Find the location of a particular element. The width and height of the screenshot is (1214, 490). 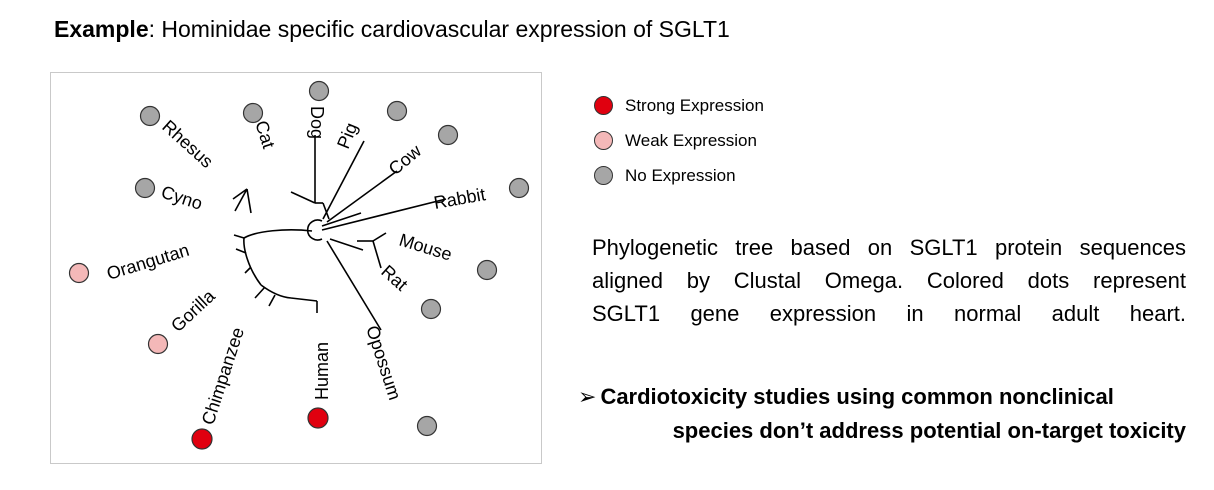

legend-item-weak: Weak Expression is located at coordinates (679, 140).